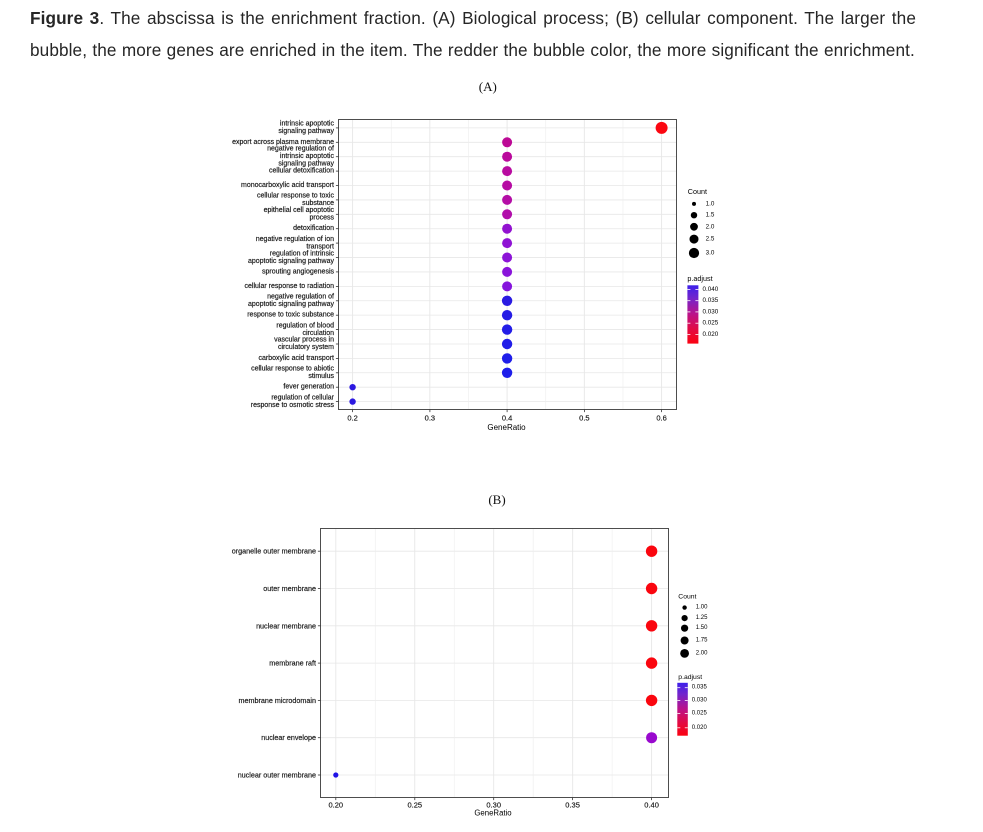 This screenshot has height=832, width=983. I want to click on svg-text: sprouting angiogenesis, so click(298, 271).